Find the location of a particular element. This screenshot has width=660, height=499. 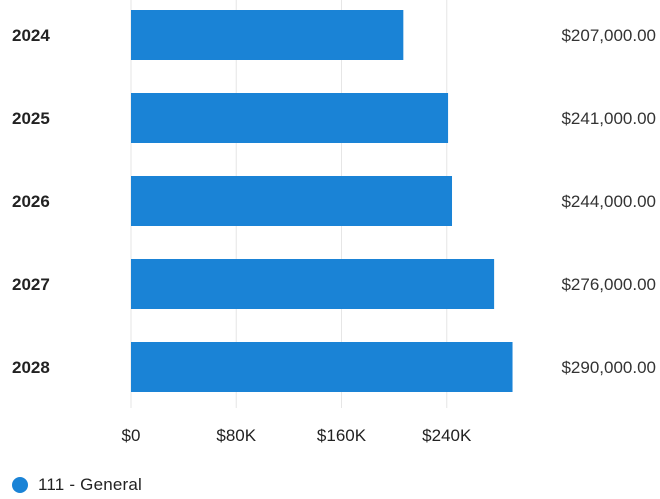

category-label: 2028 is located at coordinates (31, 367).